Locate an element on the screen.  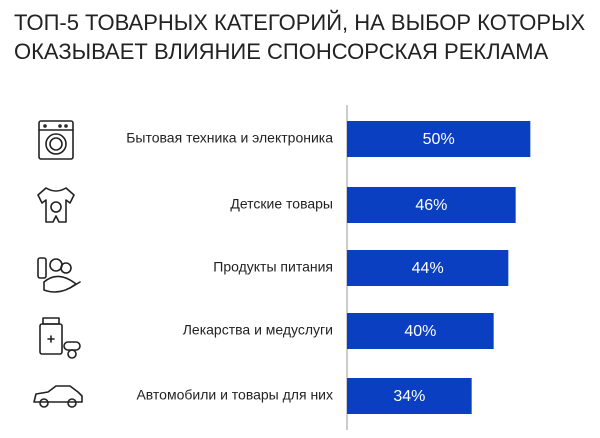
category-label: Бытовая техника и электроника is located at coordinates (229, 138).